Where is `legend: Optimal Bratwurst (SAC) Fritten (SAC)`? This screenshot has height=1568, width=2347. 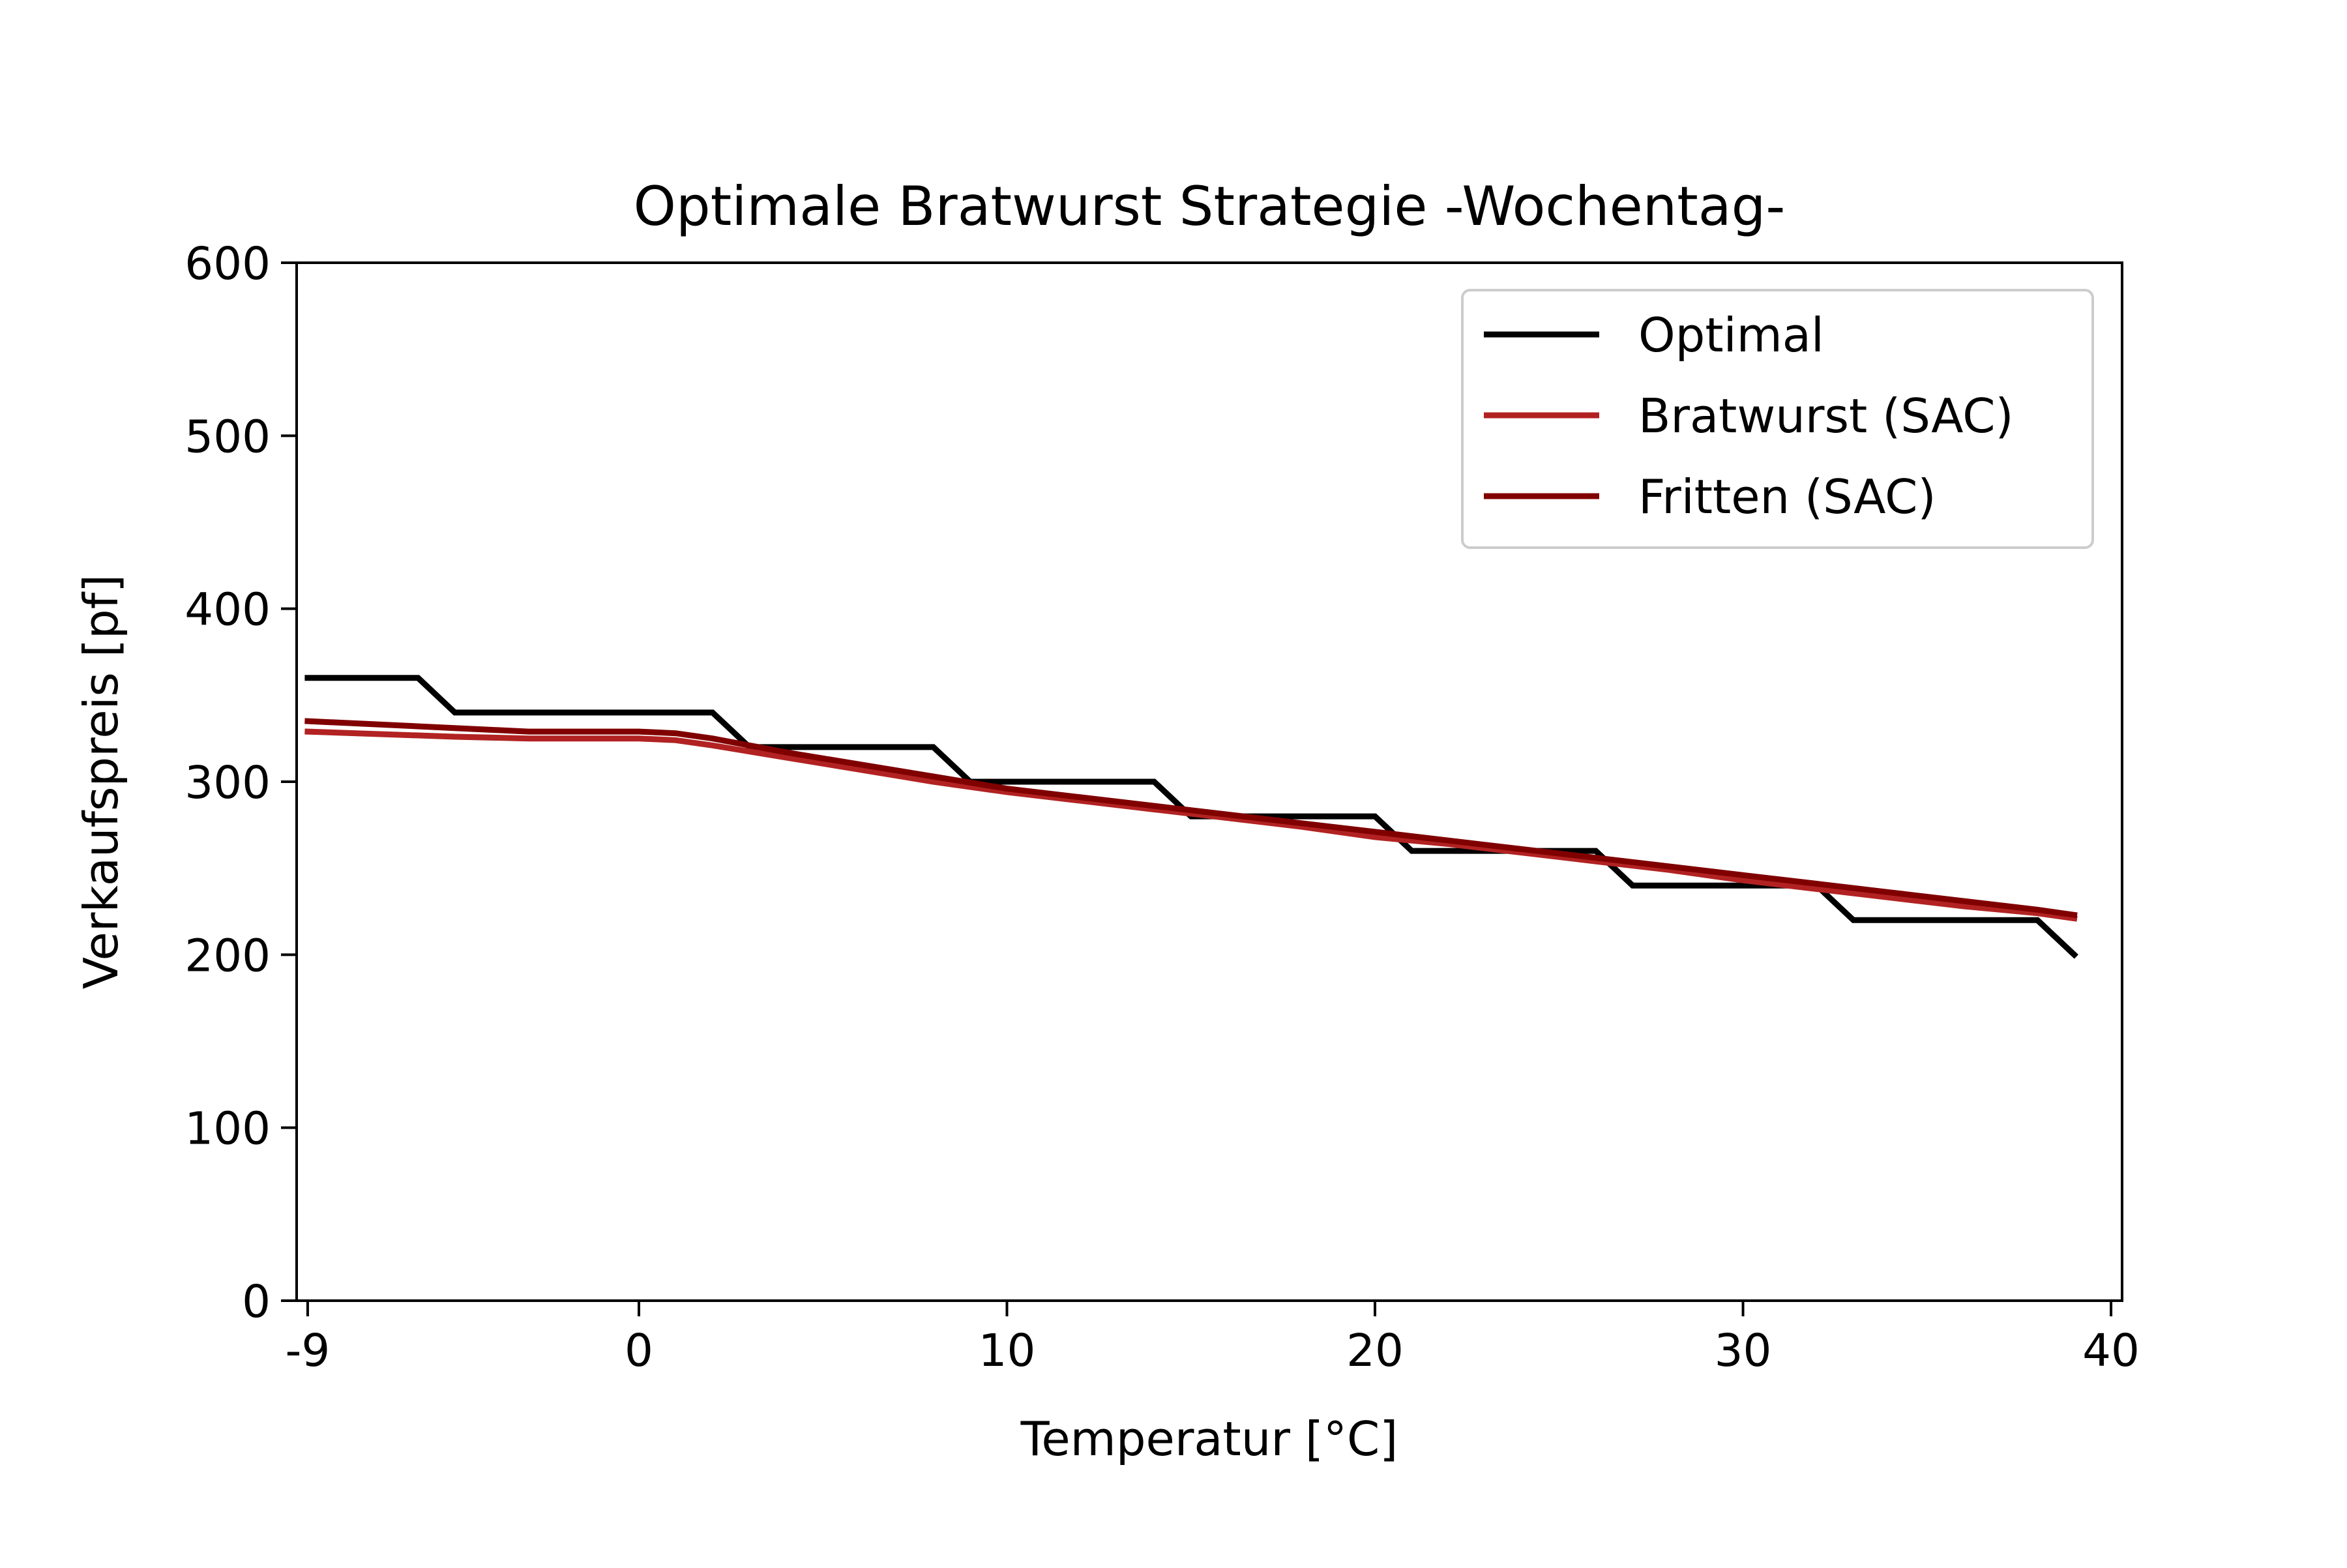 legend: Optimal Bratwurst (SAC) Fritten (SAC) is located at coordinates (1777, 419).